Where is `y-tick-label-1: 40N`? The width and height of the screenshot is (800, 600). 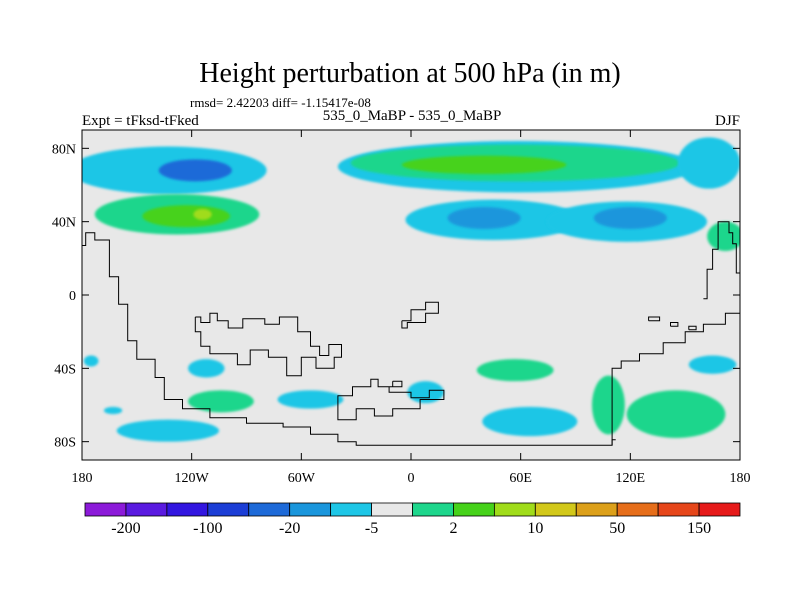 y-tick-label-1: 40N is located at coordinates (64, 223).